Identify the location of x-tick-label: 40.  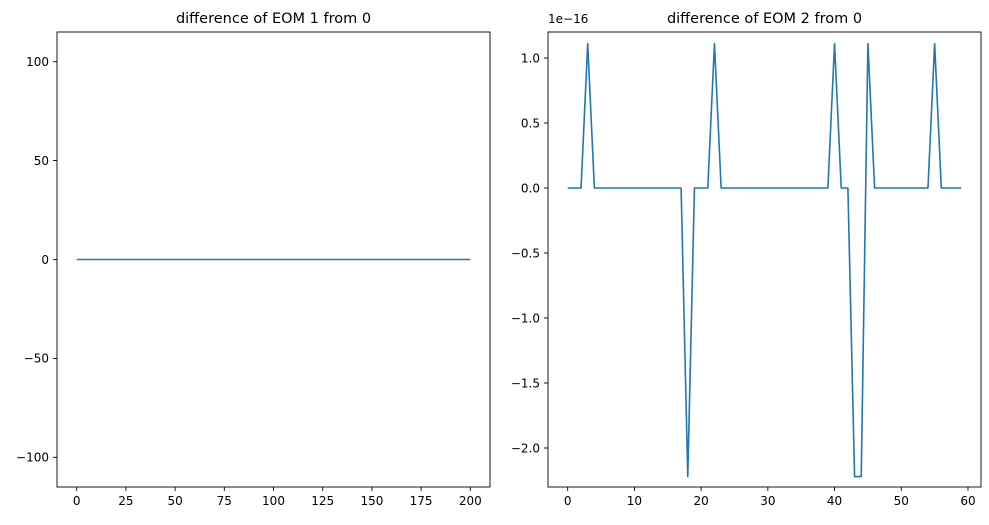
(834, 501).